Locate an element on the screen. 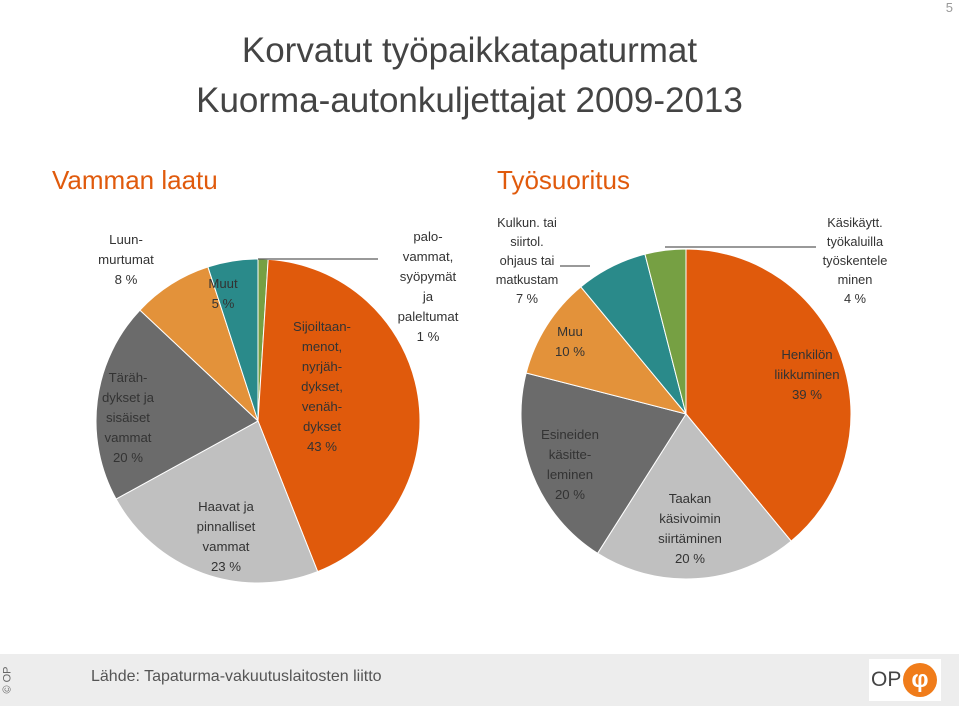 The height and width of the screenshot is (706, 959). slice-label-fractures: Luun- murtumat 8 % is located at coordinates (126, 259).